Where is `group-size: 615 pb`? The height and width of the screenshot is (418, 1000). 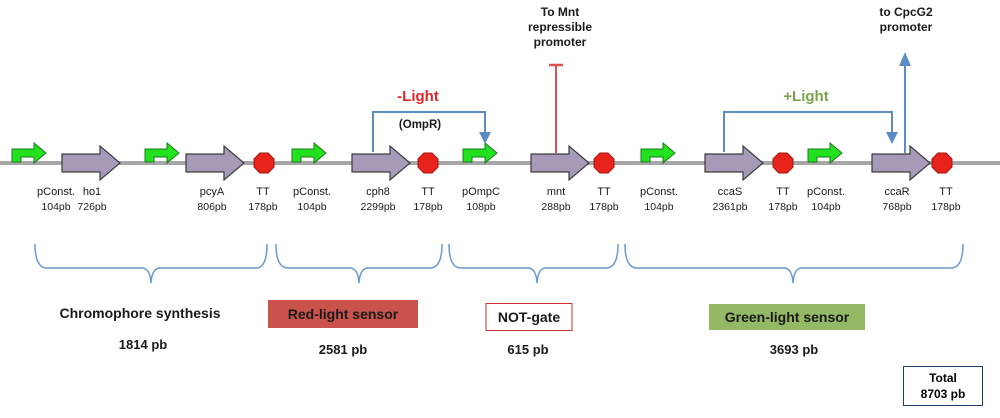
group-size: 615 pb is located at coordinates (528, 349).